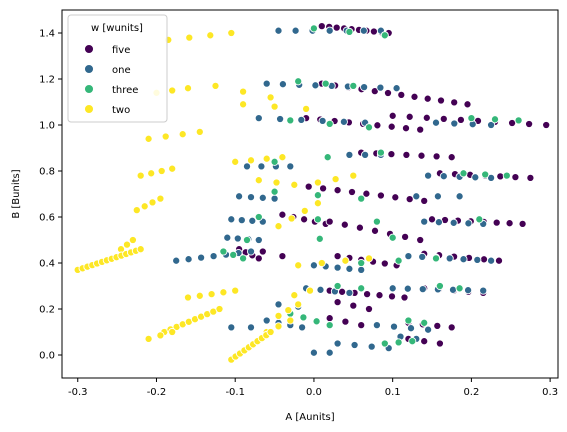 This screenshot has width=567, height=432. Describe the element at coordinates (550, 392) in the screenshot. I see `x-tick-label: 0.3` at that location.